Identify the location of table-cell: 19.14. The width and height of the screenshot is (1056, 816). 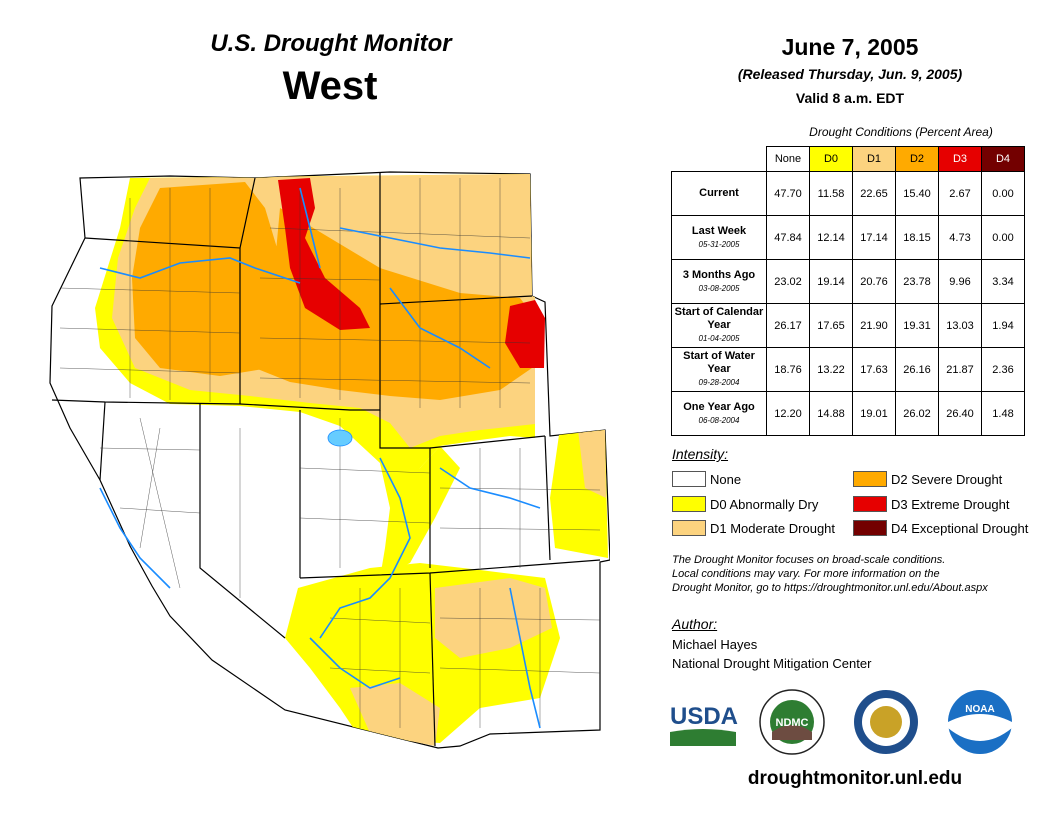
(831, 281).